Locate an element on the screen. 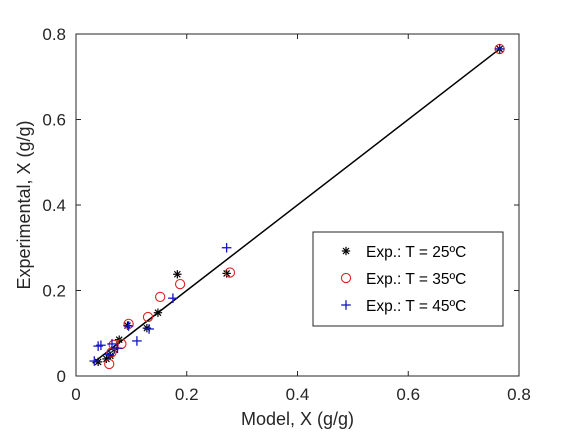 This screenshot has width=578, height=434. x-tick-label: 0.2 is located at coordinates (187, 394).